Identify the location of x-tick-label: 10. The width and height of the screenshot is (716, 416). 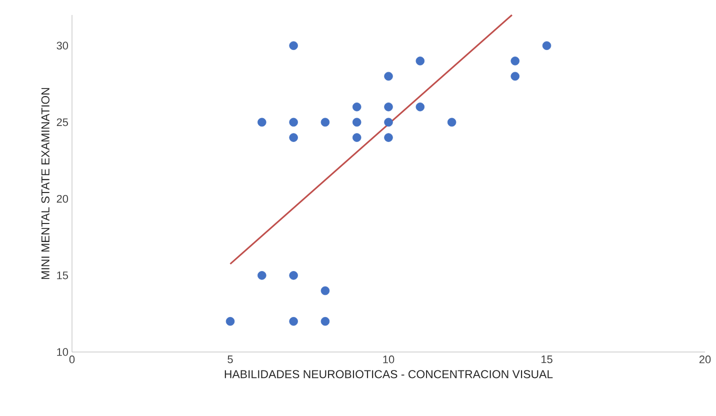
(388, 360).